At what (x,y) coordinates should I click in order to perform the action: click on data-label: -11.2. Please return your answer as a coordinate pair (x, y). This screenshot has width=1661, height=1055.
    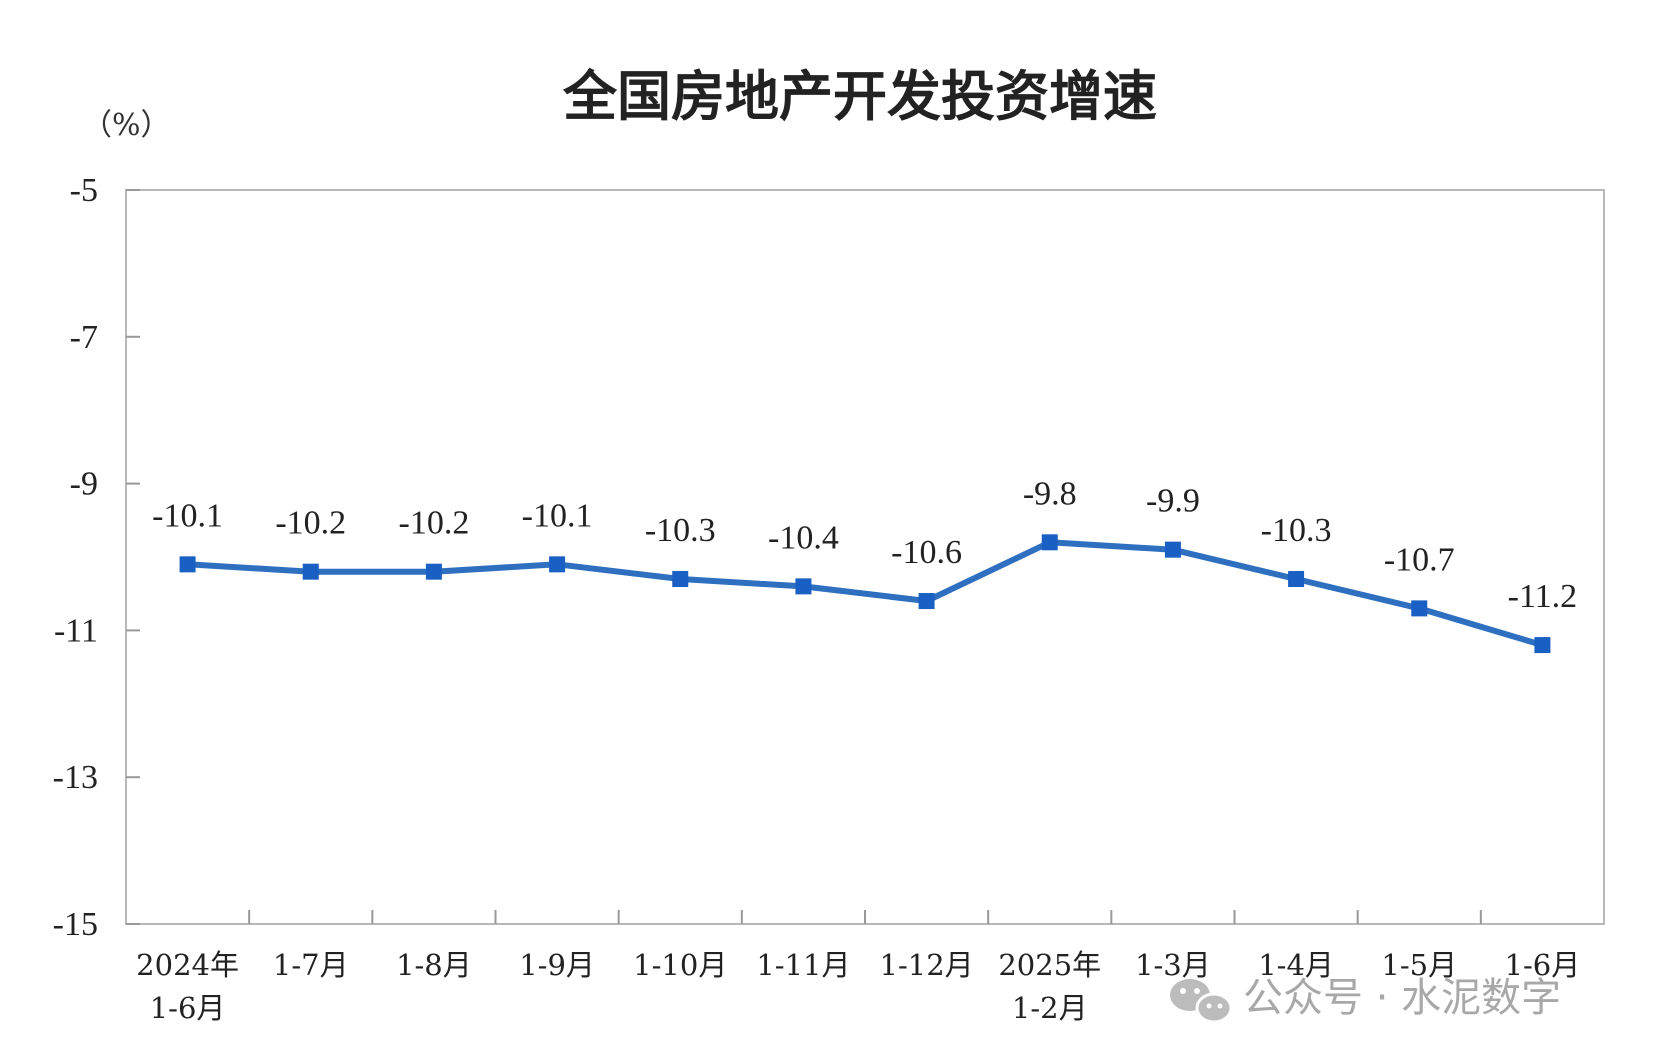
    Looking at the image, I should click on (1543, 596).